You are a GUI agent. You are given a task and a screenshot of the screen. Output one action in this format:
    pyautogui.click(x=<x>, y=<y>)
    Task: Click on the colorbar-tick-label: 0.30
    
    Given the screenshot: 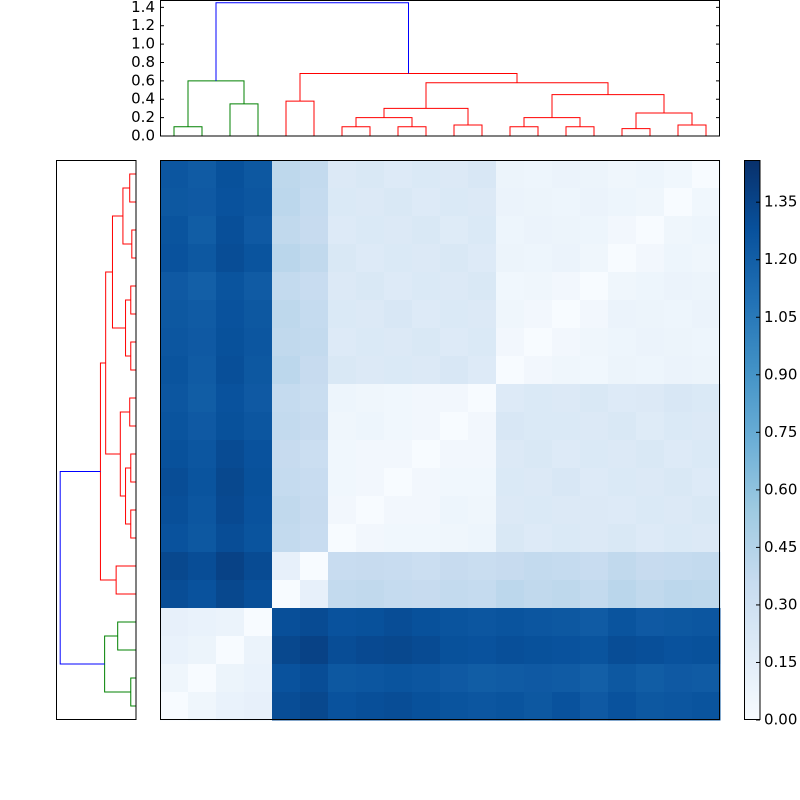 What is the action you would take?
    pyautogui.click(x=780, y=604)
    